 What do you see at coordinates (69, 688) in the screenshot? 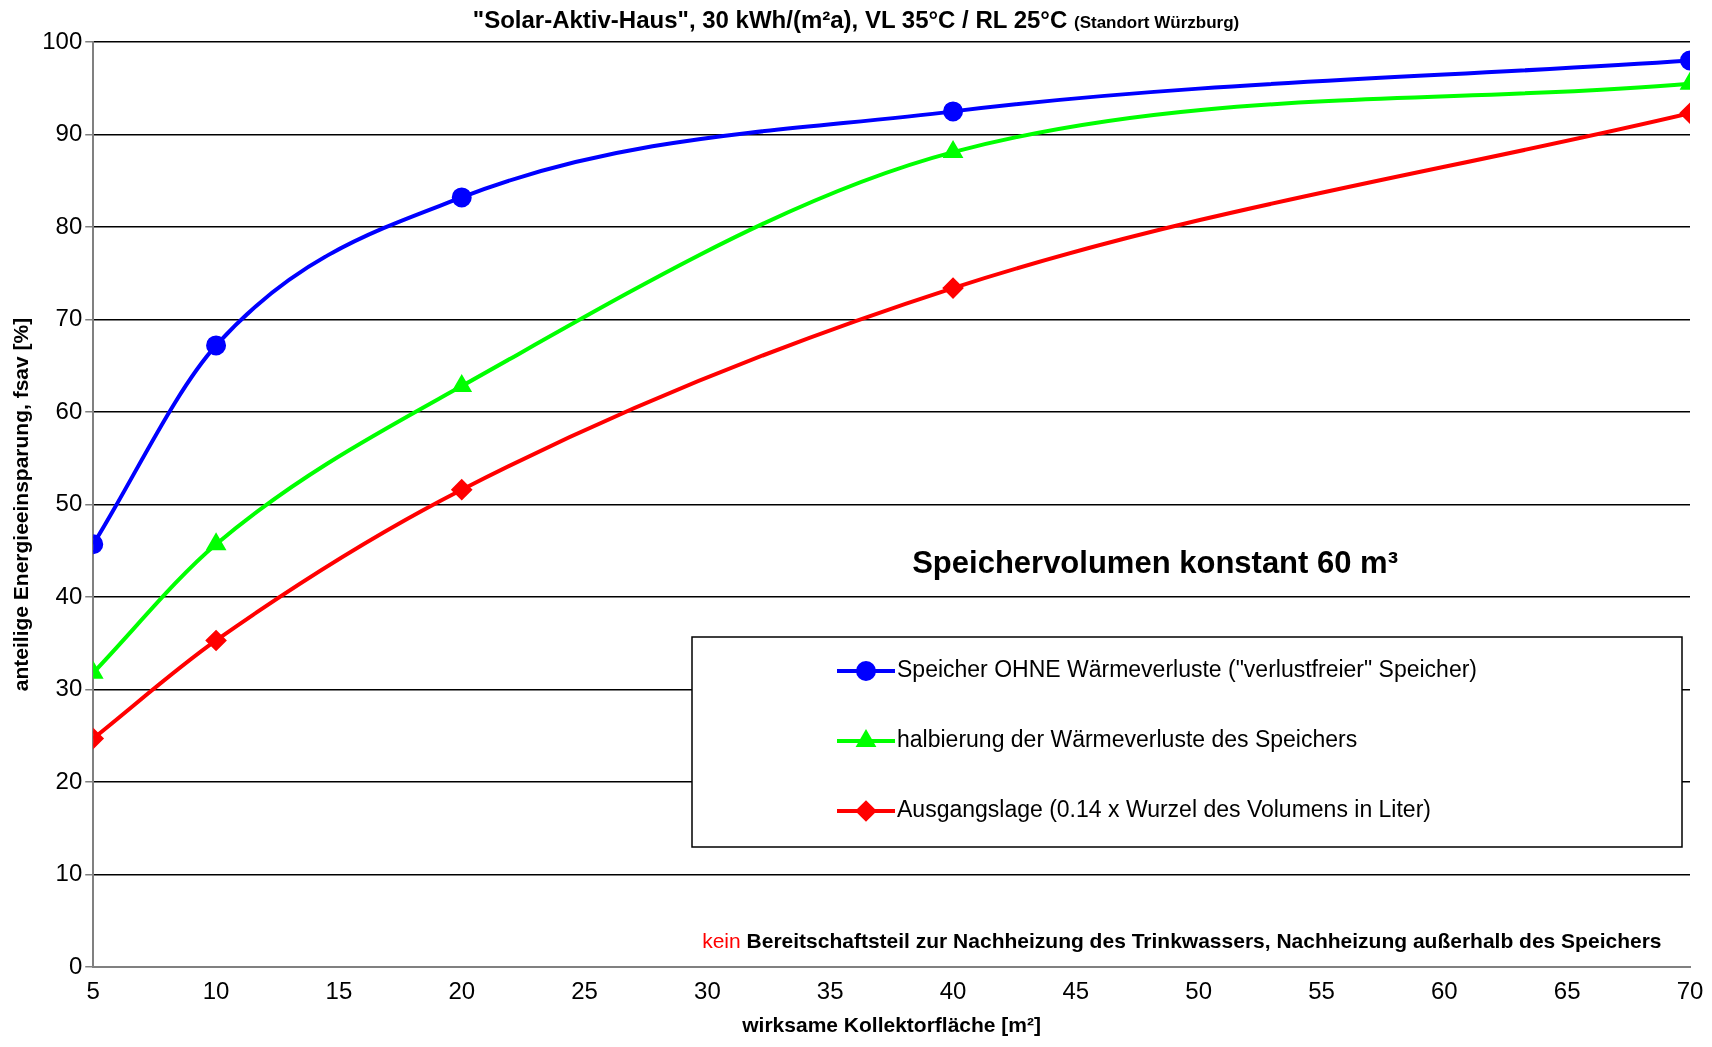
I see `y-tick-label: 30` at bounding box center [69, 688].